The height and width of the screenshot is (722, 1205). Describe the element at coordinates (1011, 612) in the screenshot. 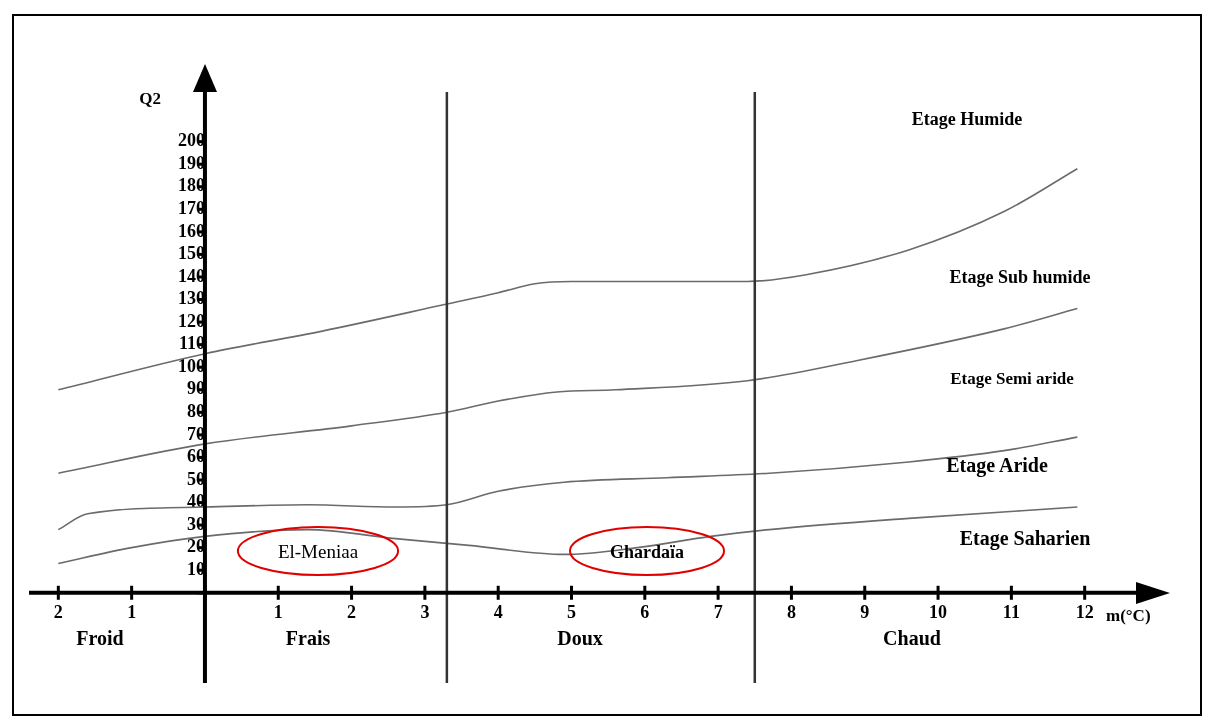

I see `x-tick-label: 11` at that location.